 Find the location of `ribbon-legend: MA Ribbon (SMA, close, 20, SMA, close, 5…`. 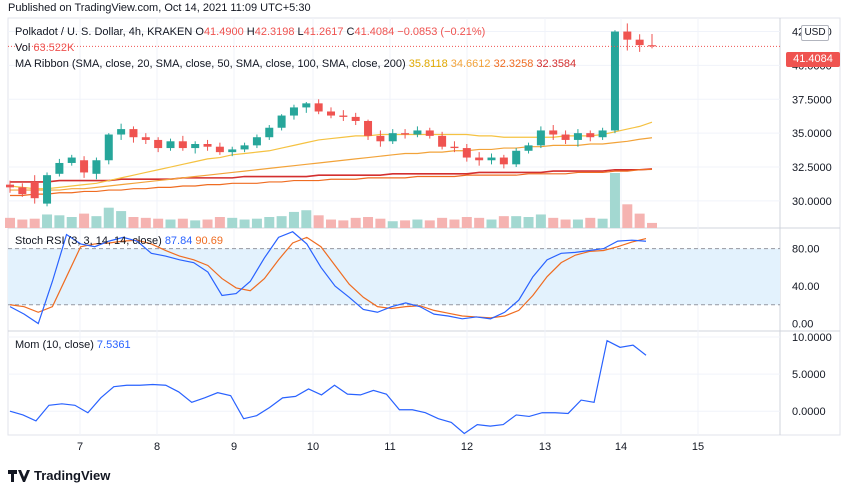

ribbon-legend: MA Ribbon (SMA, close, 20, SMA, close, 5… is located at coordinates (295, 64).